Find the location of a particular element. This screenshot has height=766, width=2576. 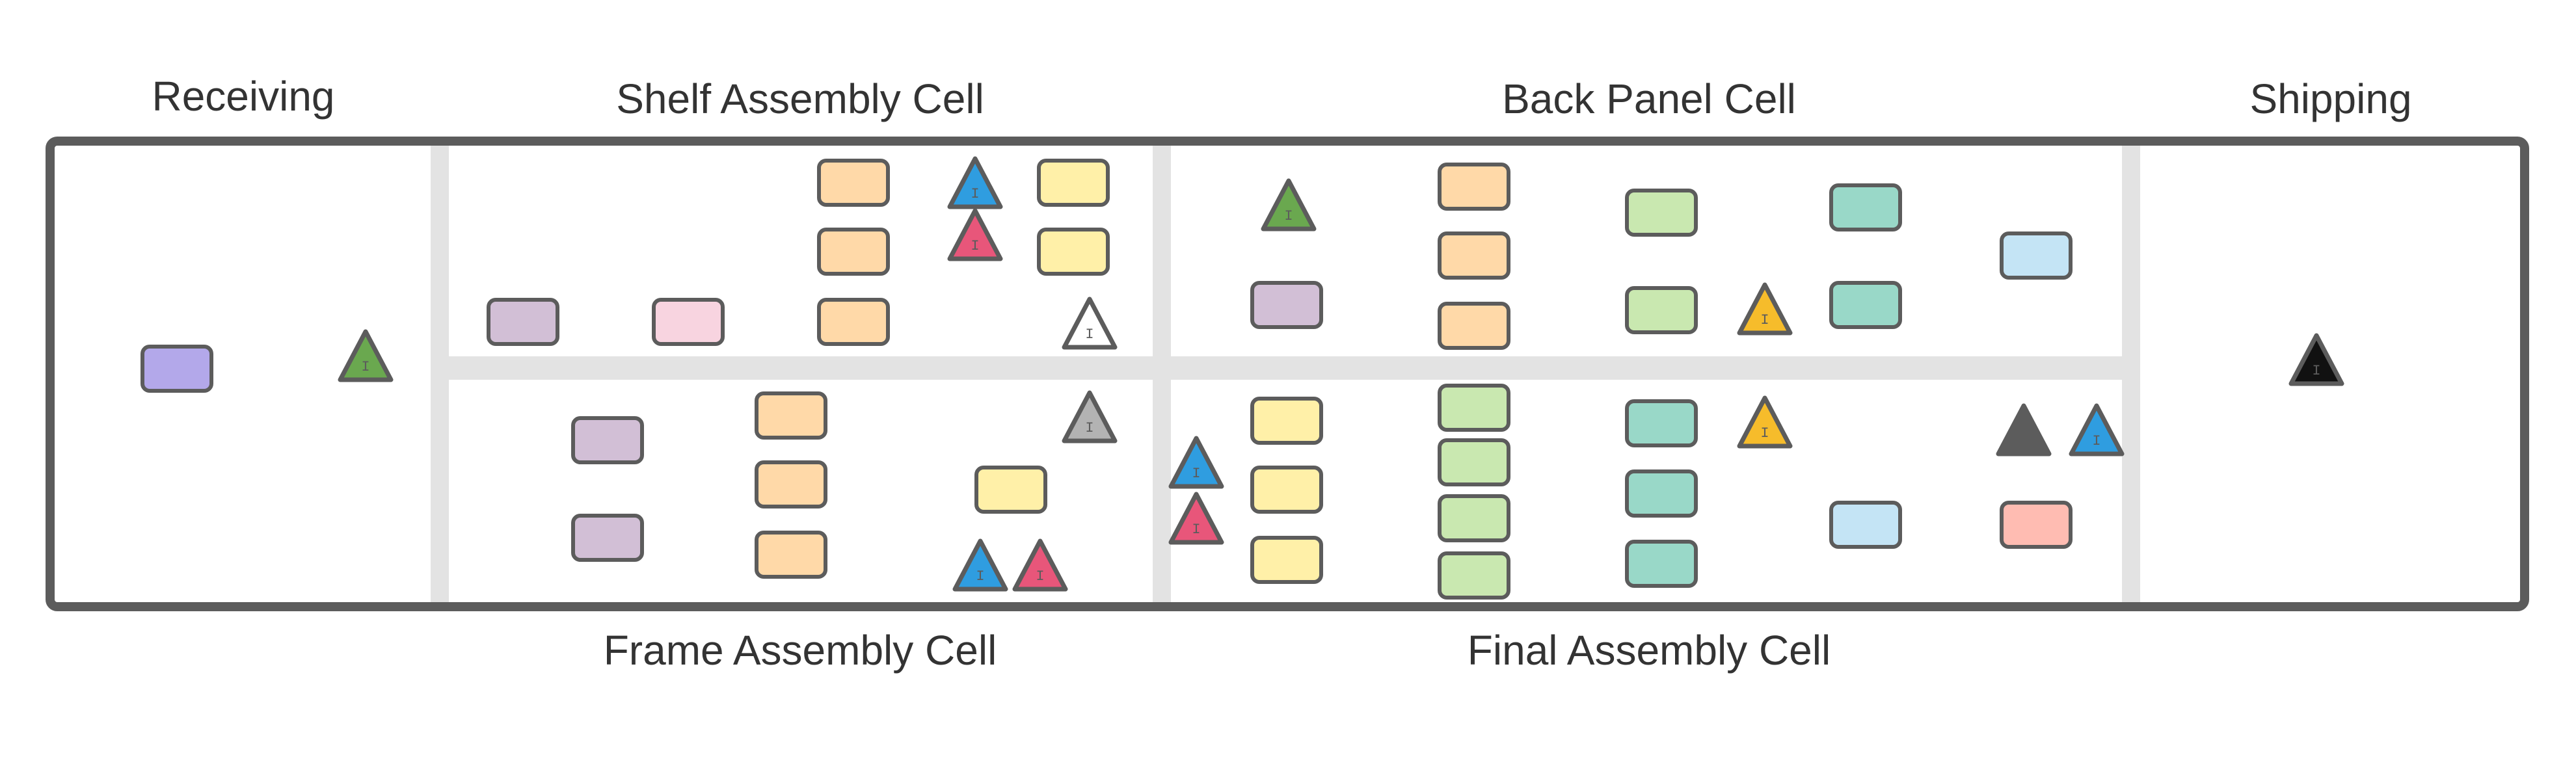

aisle-shipping-divider is located at coordinates (2131, 374).